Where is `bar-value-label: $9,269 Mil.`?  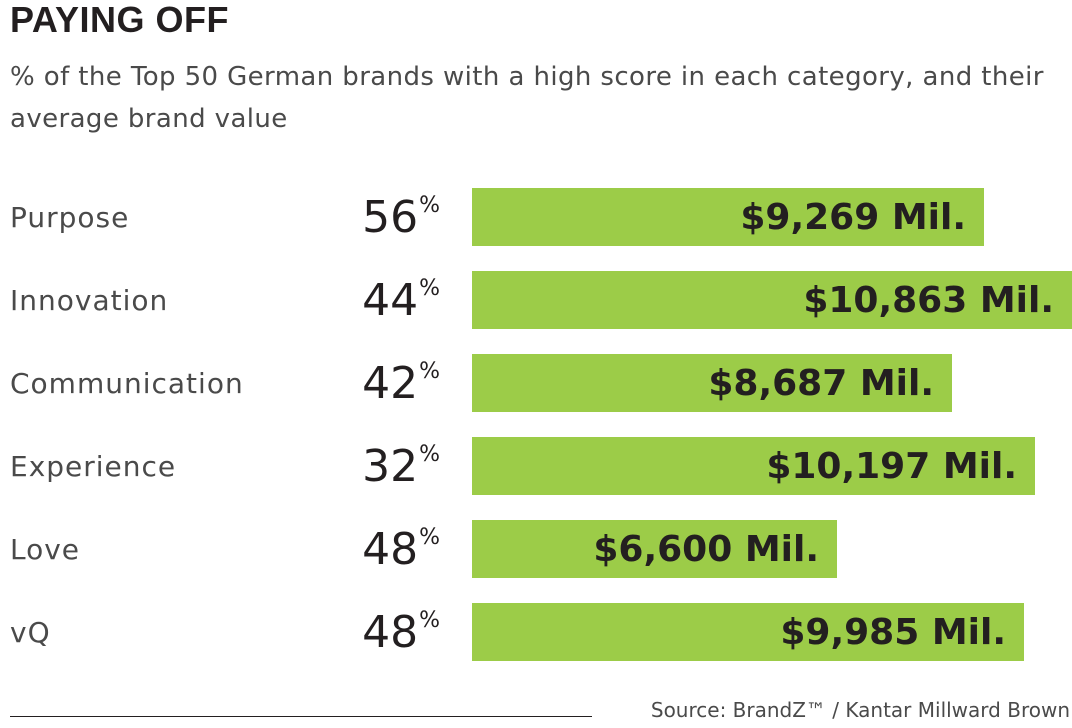
bar-value-label: $9,269 Mil. is located at coordinates (853, 217).